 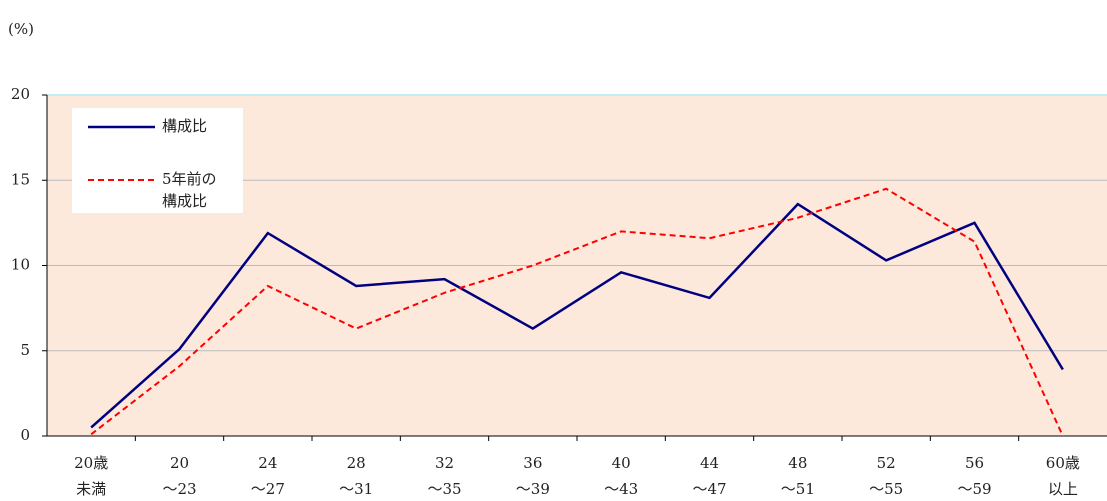 What do you see at coordinates (20, 94) in the screenshot?
I see `y-tick-label: 20` at bounding box center [20, 94].